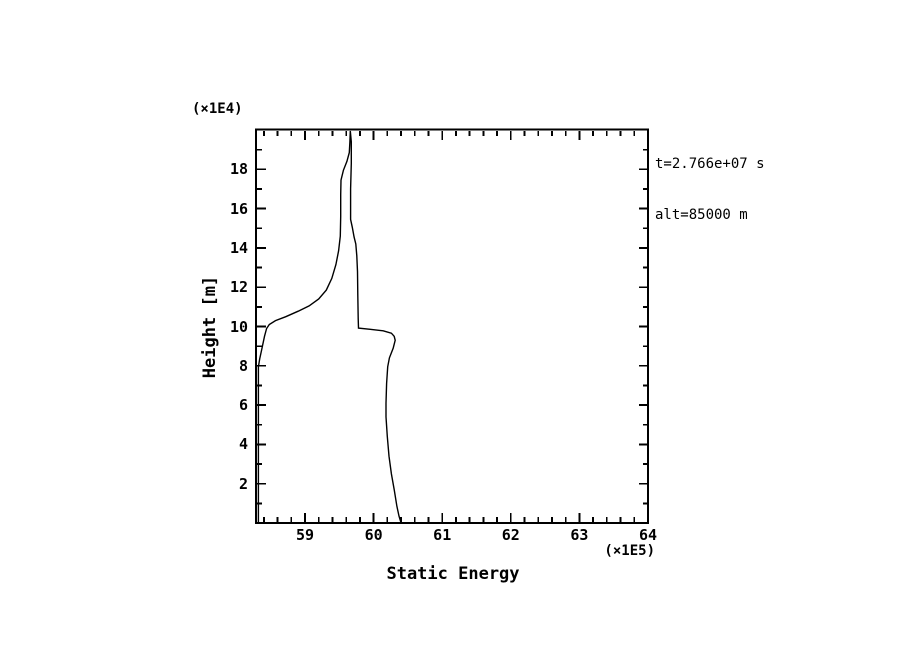 The width and height of the screenshot is (904, 654). I want to click on y-tick-label: 8, so click(243, 365).